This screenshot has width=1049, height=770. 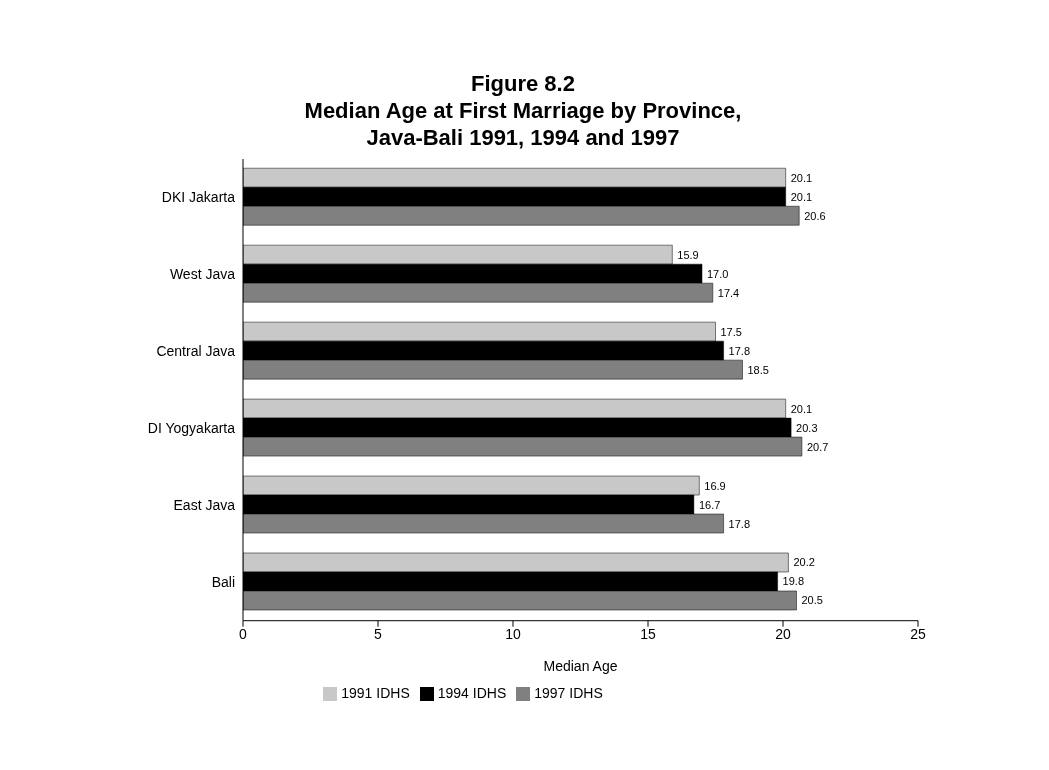 I want to click on y-tick-label: DI Yogyakarta, so click(x=191, y=428).